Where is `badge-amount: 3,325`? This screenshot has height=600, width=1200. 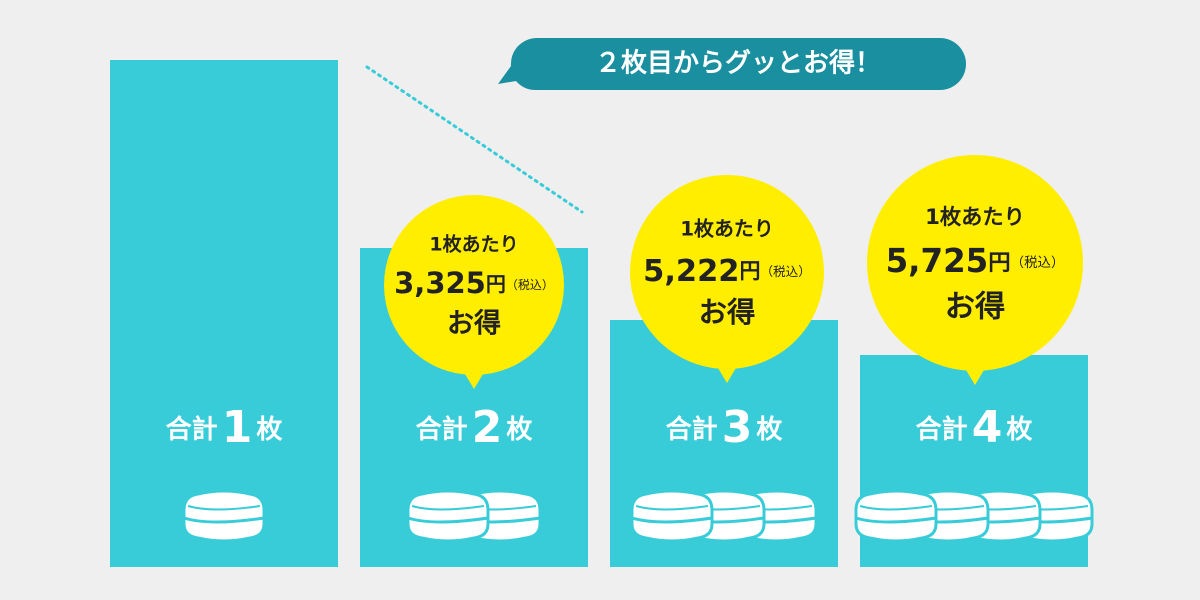 badge-amount: 3,325 is located at coordinates (440, 283).